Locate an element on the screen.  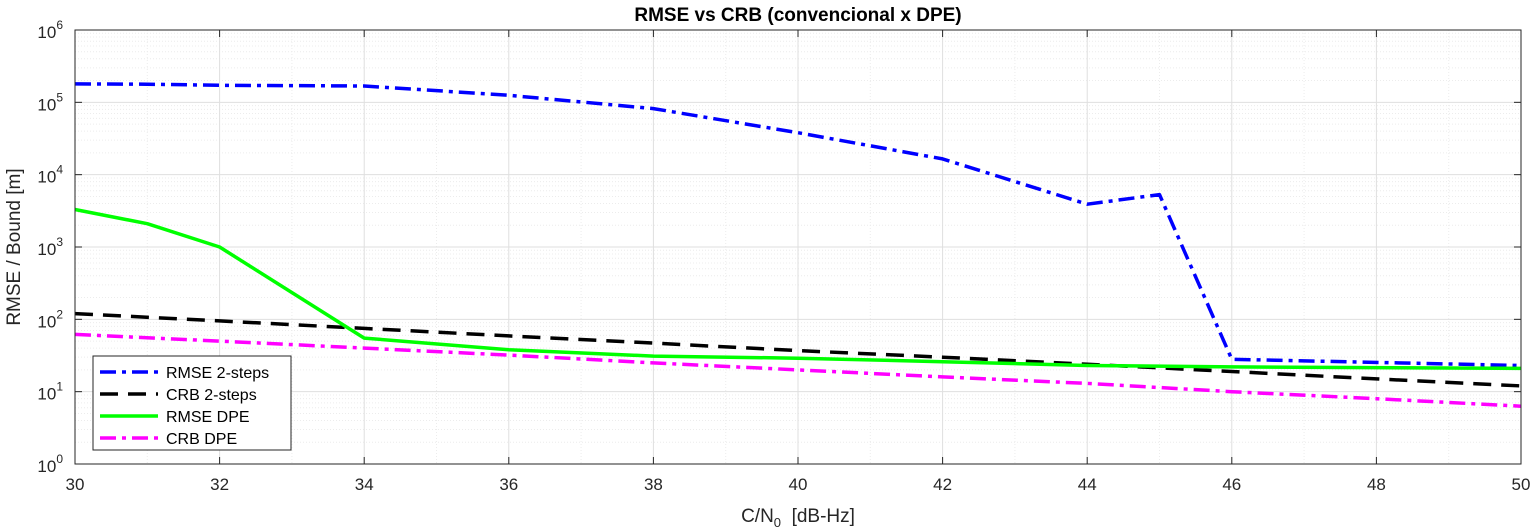
legend-label-2: CRB 2-steps is located at coordinates (211, 395).